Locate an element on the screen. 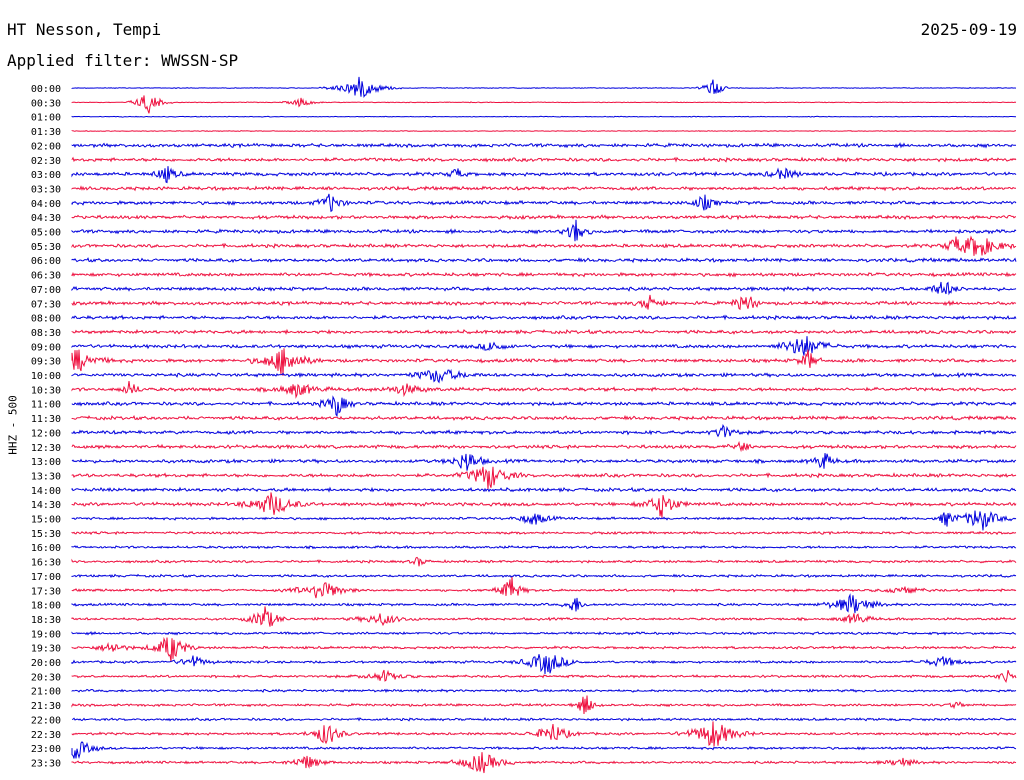 This screenshot has width=1024, height=780. time-label-1030: 10:30 is located at coordinates (46, 390).